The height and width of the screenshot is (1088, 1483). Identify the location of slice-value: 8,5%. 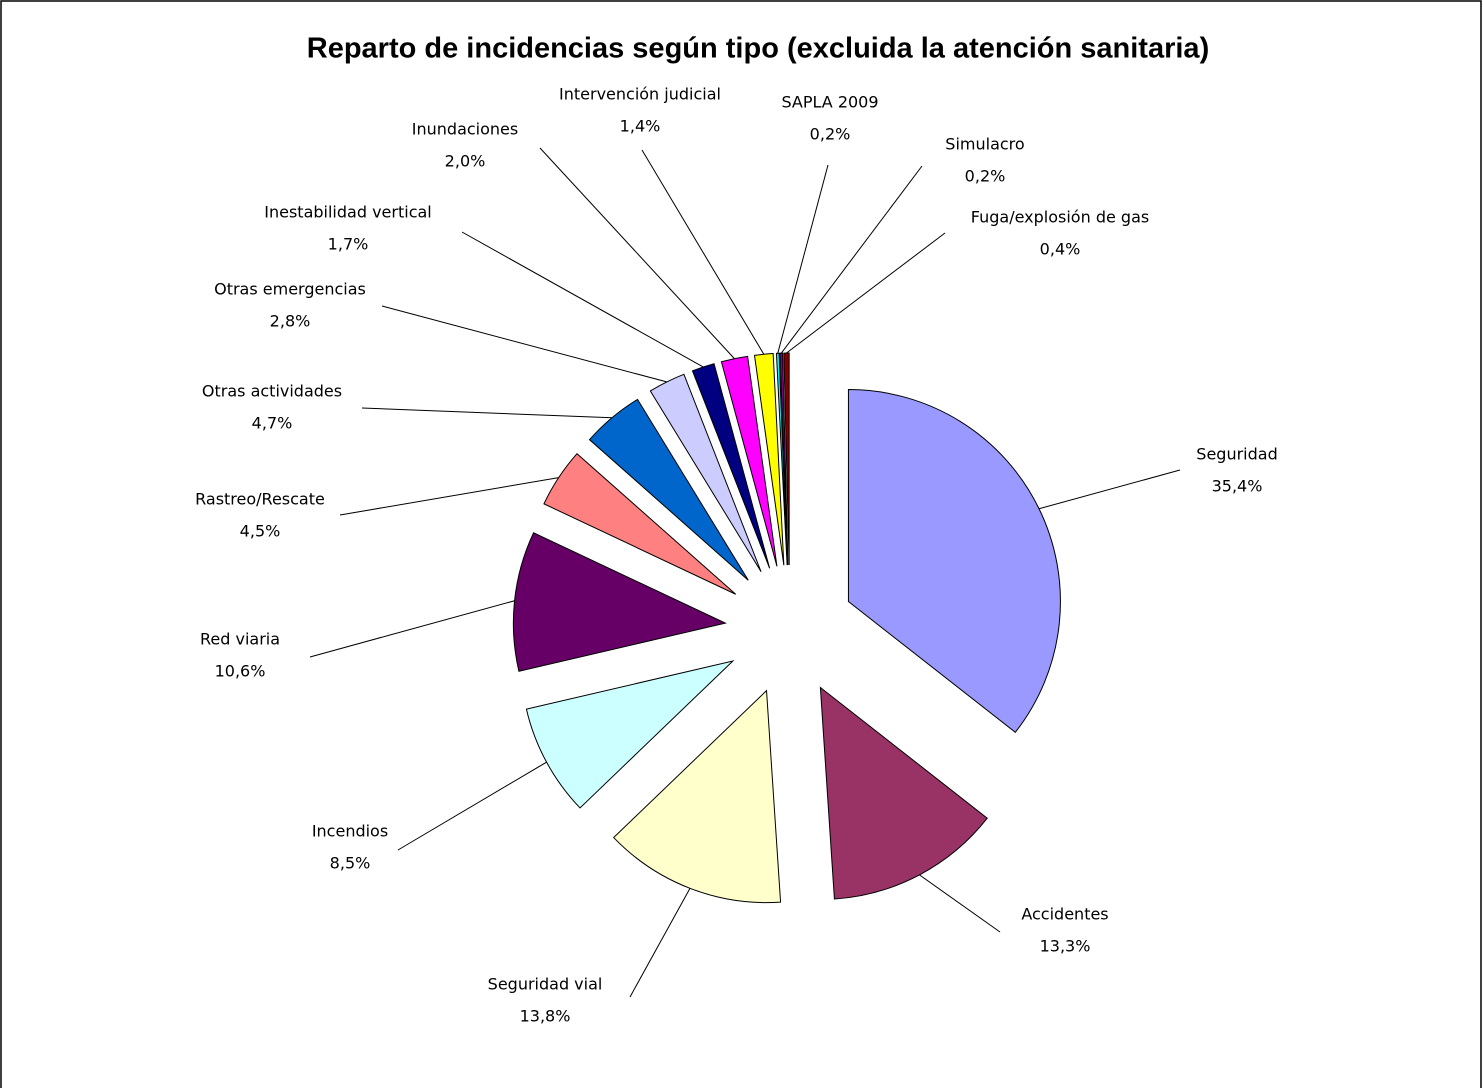
(350, 863).